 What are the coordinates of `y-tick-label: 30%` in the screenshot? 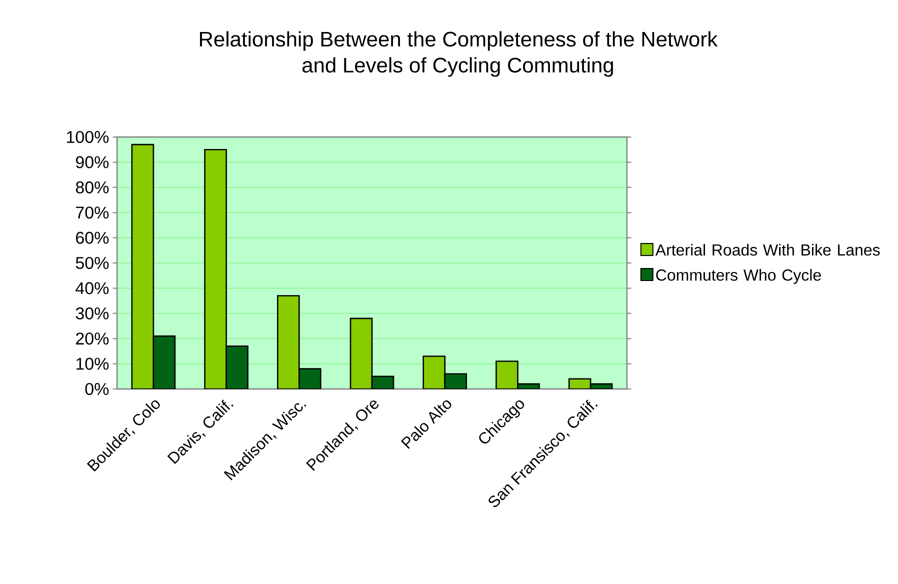 It's located at (92, 313).